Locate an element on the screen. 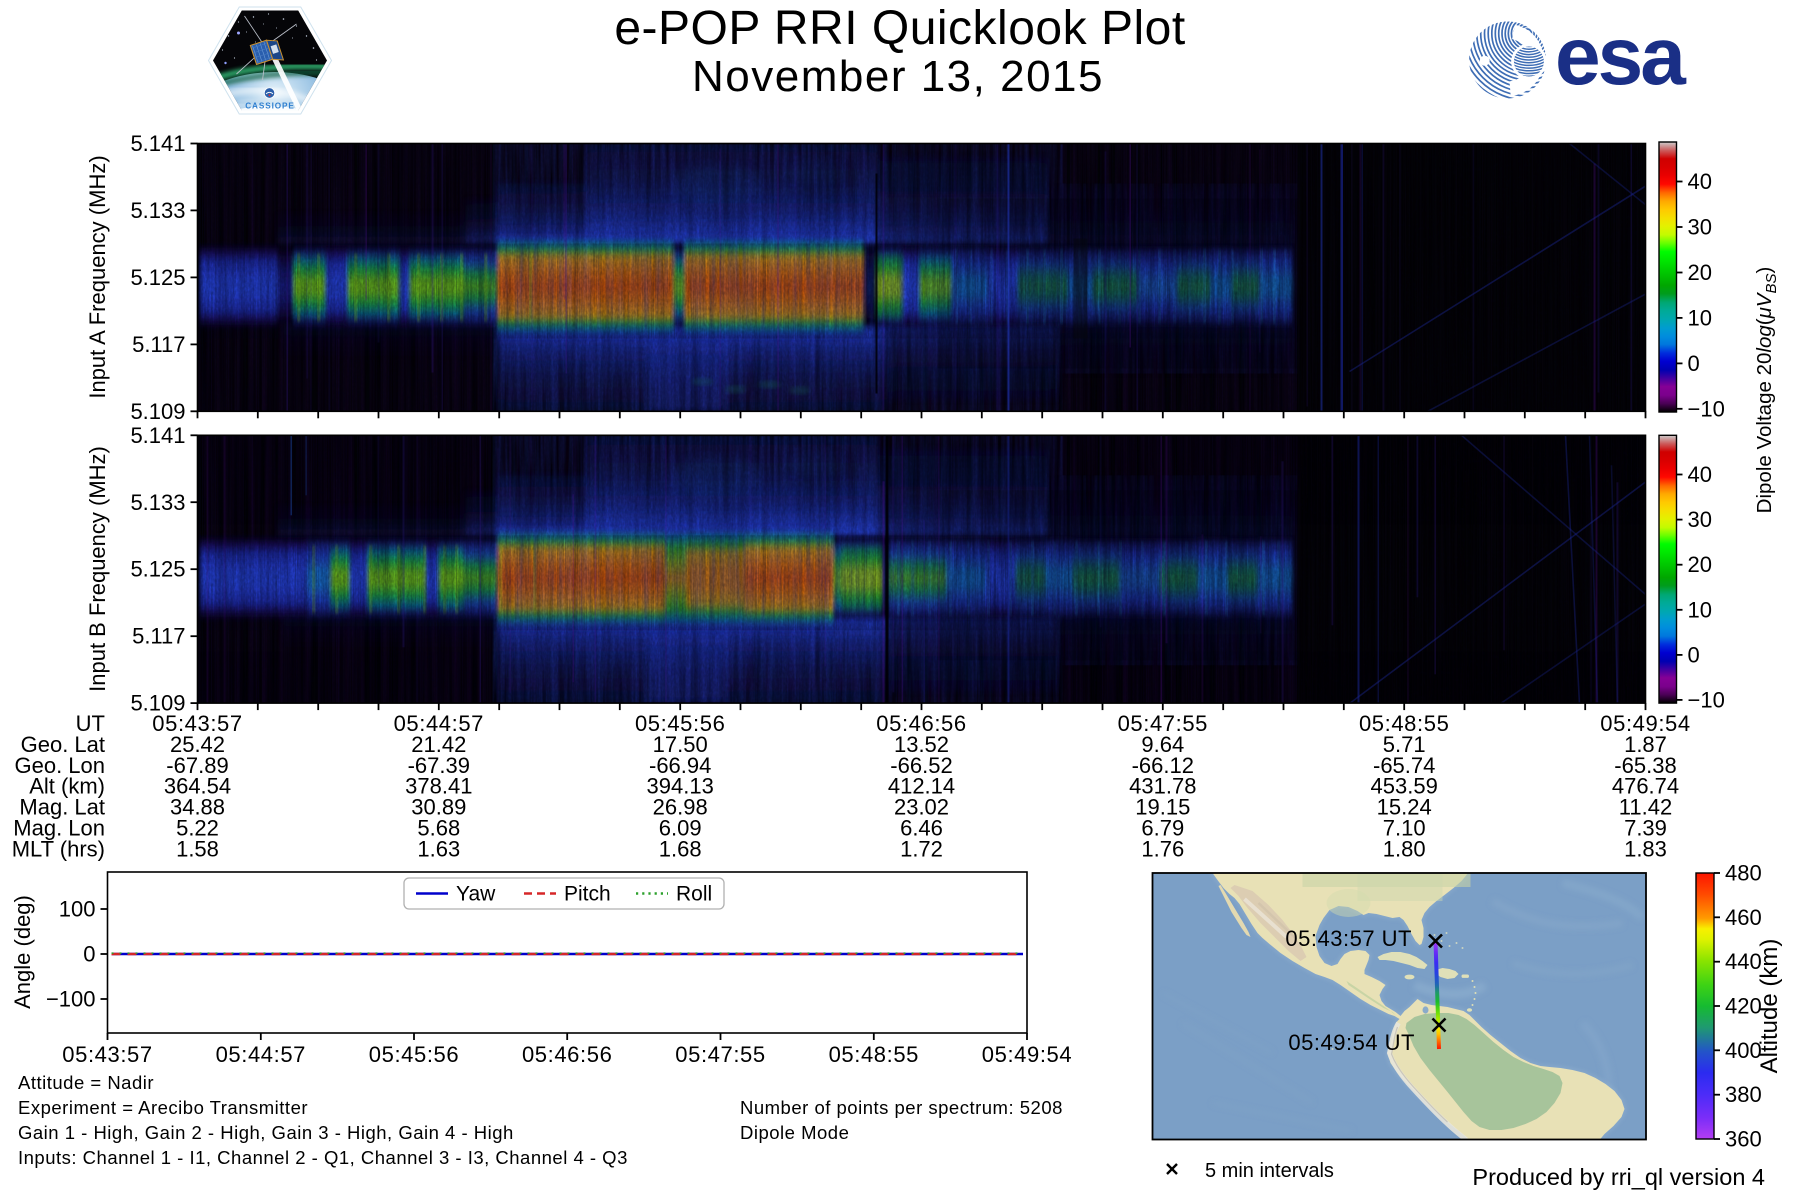 The image size is (1800, 1200). svg-text: 1.80 is located at coordinates (1404, 848).